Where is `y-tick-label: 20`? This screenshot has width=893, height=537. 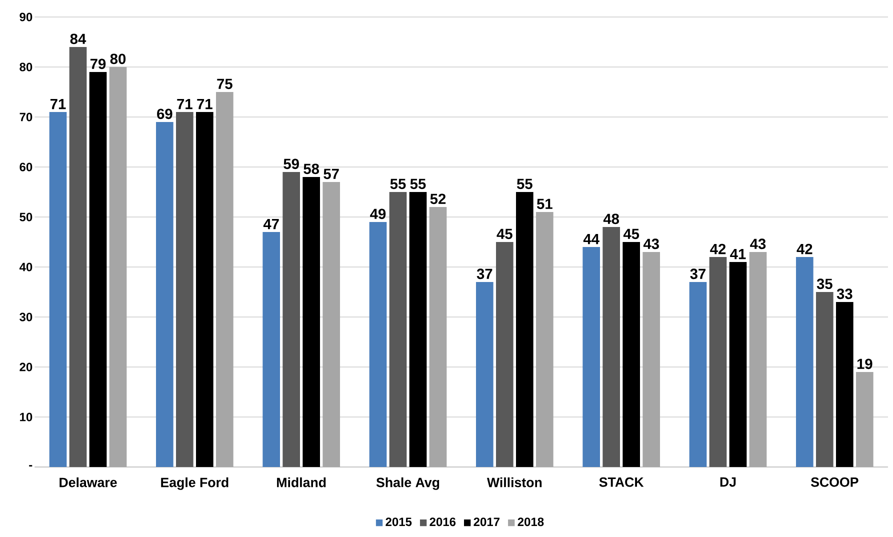
y-tick-label: 20 is located at coordinates (26, 367).